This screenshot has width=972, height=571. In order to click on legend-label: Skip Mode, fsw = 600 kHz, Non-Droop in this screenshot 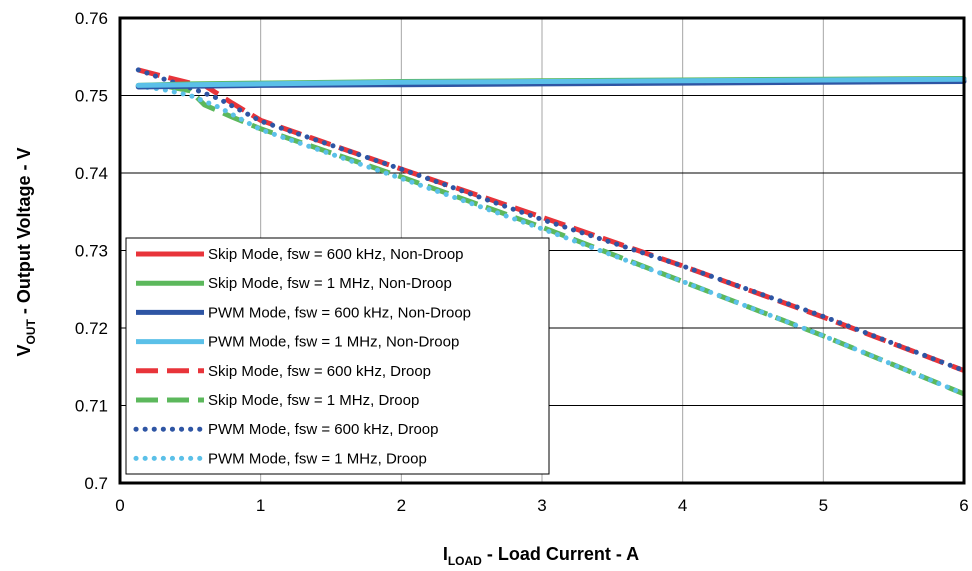, I will do `click(336, 254)`.